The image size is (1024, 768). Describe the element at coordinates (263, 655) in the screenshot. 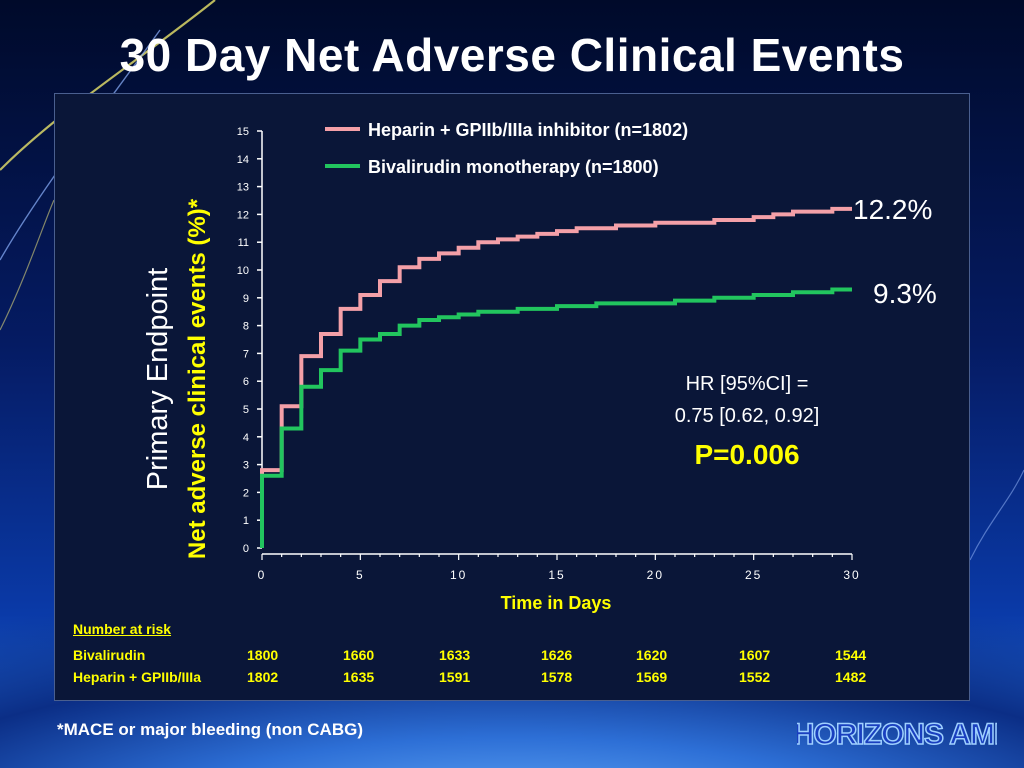

I see `risk-cell: 1800` at that location.